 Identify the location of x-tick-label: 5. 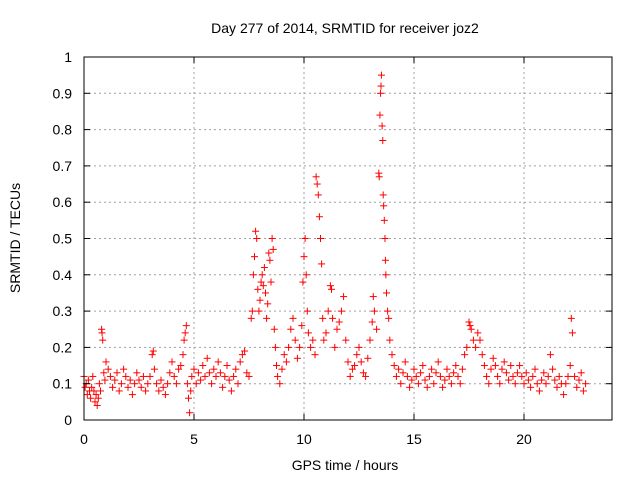
(194, 439).